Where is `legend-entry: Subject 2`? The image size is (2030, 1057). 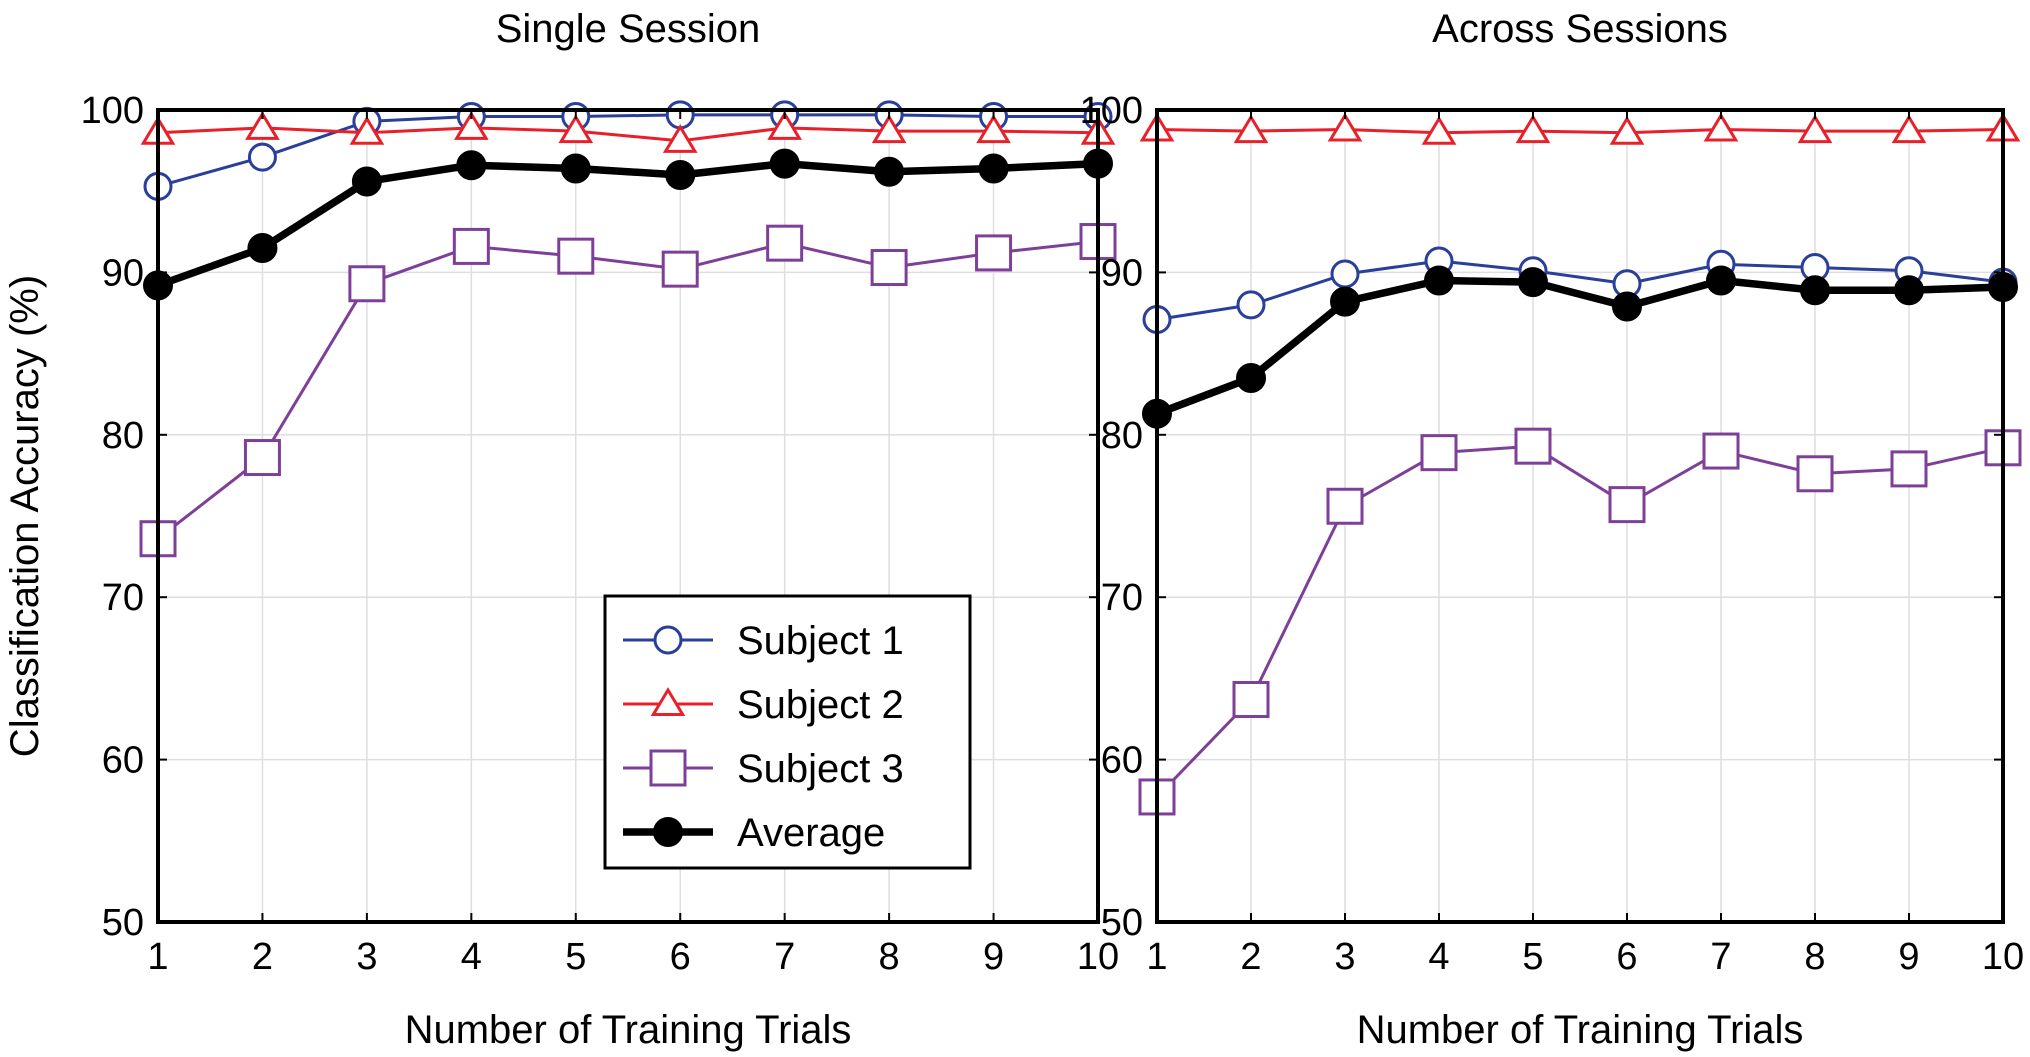
legend-entry: Subject 2 is located at coordinates (763, 705).